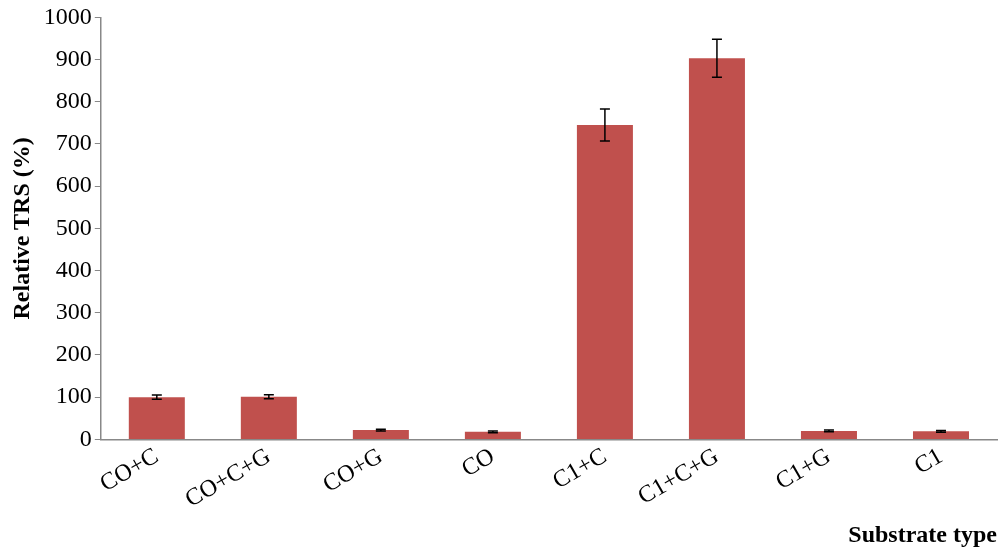 The image size is (1001, 554). I want to click on x-tick-label: C1+G, so click(802, 468).